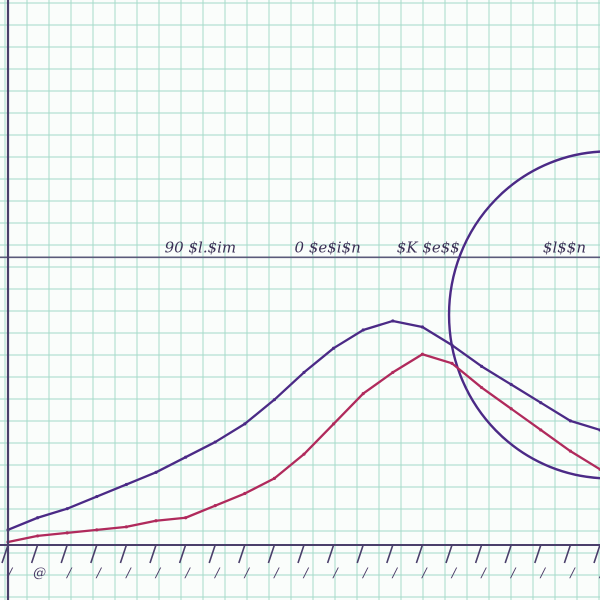 This screenshot has height=600, width=600. I want to click on mid-label: 90 $l.$im, so click(201, 247).